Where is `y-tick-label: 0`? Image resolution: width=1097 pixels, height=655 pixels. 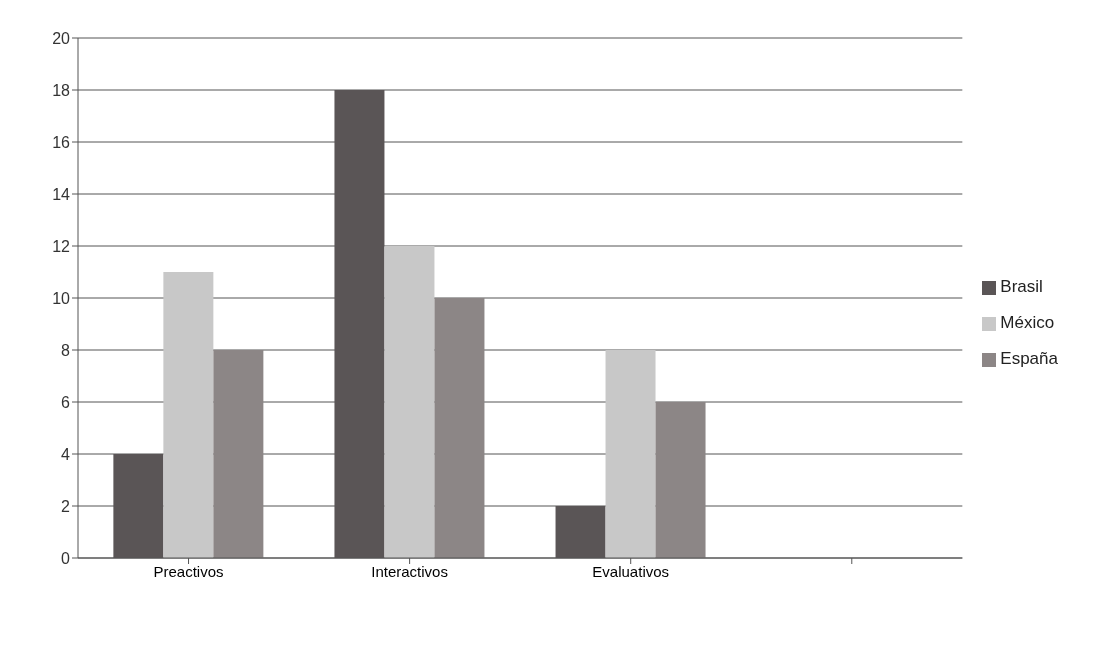 y-tick-label: 0 is located at coordinates (66, 558).